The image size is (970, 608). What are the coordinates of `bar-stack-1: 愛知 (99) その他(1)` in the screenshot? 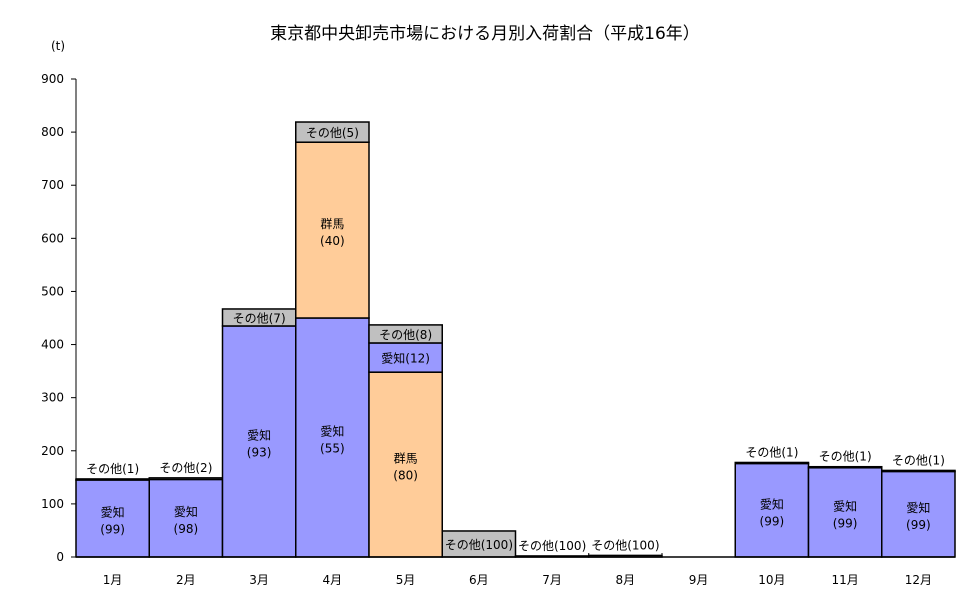 It's located at (112, 510).